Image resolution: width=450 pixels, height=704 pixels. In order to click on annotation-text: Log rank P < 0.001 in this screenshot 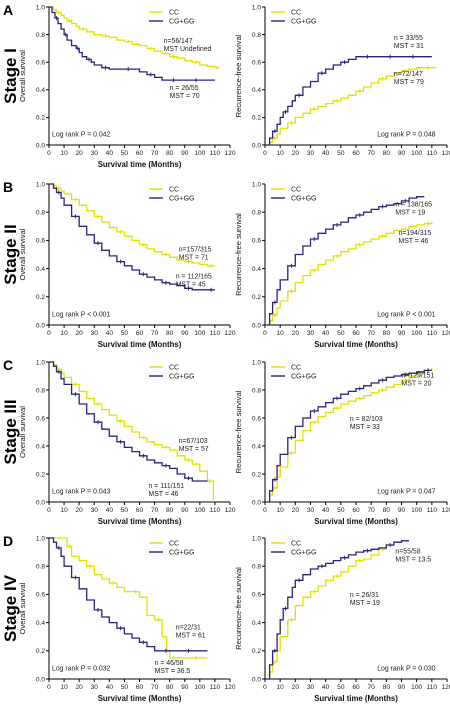, I will do `click(406, 315)`.